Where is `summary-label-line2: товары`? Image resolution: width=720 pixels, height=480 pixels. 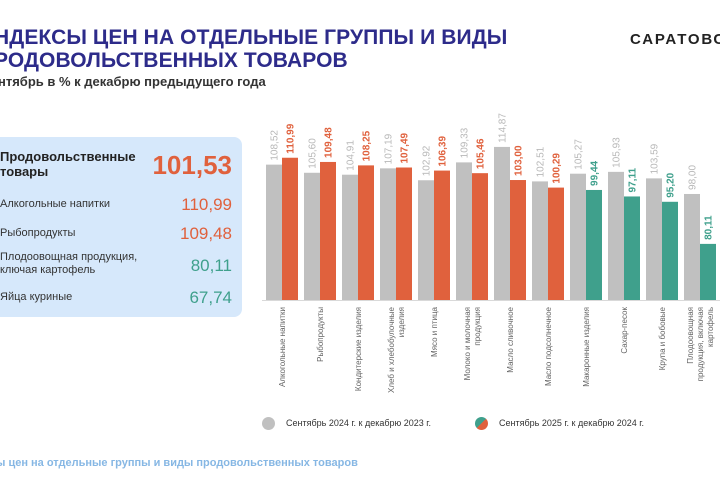
summary-label-line2: товары is located at coordinates (24, 171).